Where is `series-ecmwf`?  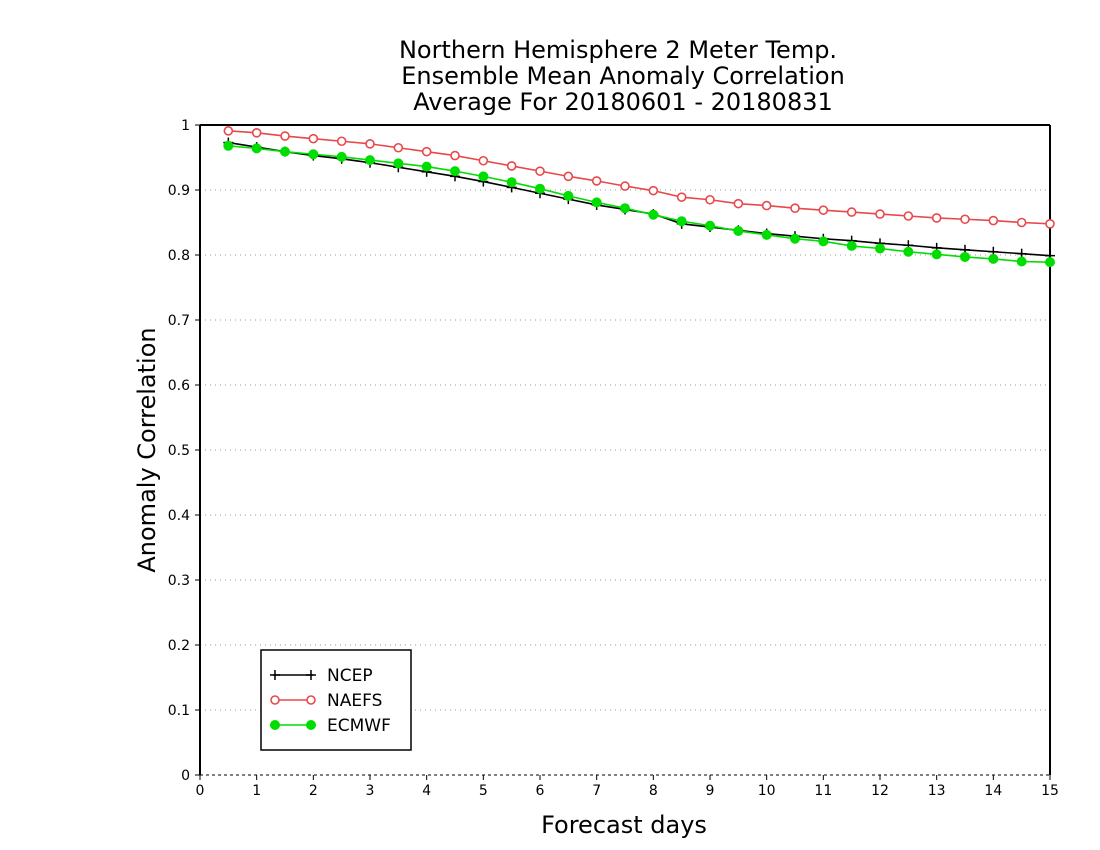 series-ecmwf is located at coordinates (639, 204).